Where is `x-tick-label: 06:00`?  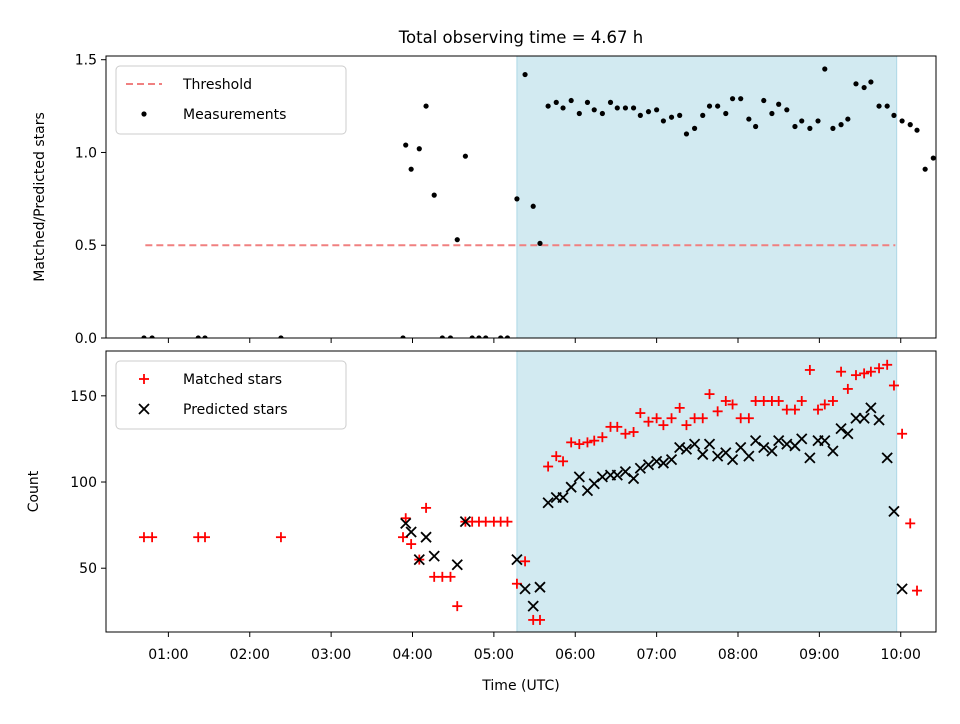
x-tick-label: 06:00 is located at coordinates (575, 655).